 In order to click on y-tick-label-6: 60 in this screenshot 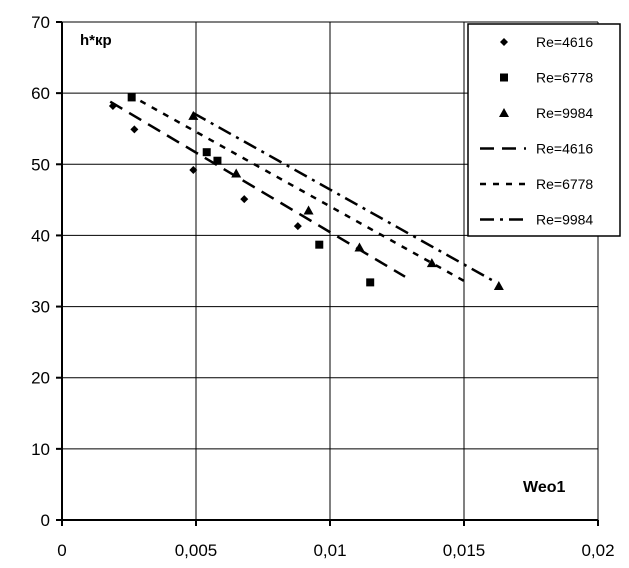, I will do `click(40, 93)`.